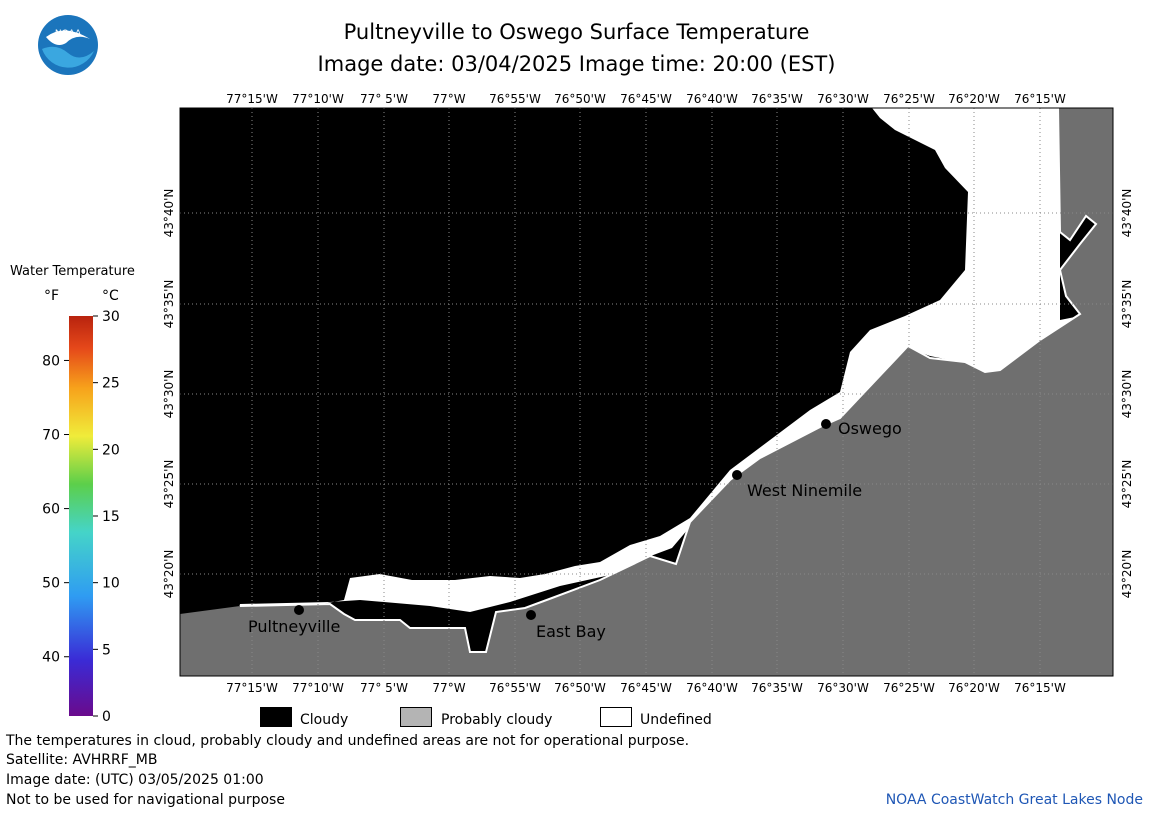 This screenshot has height=817, width=1153. I want to click on noaa-logo: NOAA, so click(68, 45).